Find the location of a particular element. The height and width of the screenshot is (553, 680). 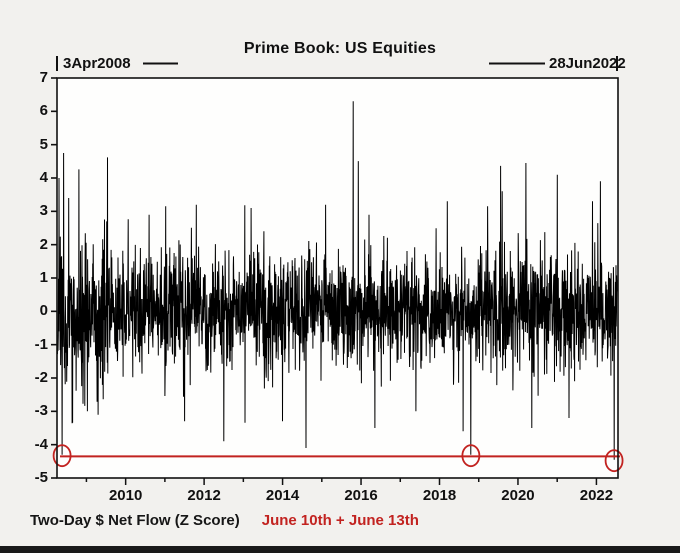

bottom-border-bar is located at coordinates (340, 549).